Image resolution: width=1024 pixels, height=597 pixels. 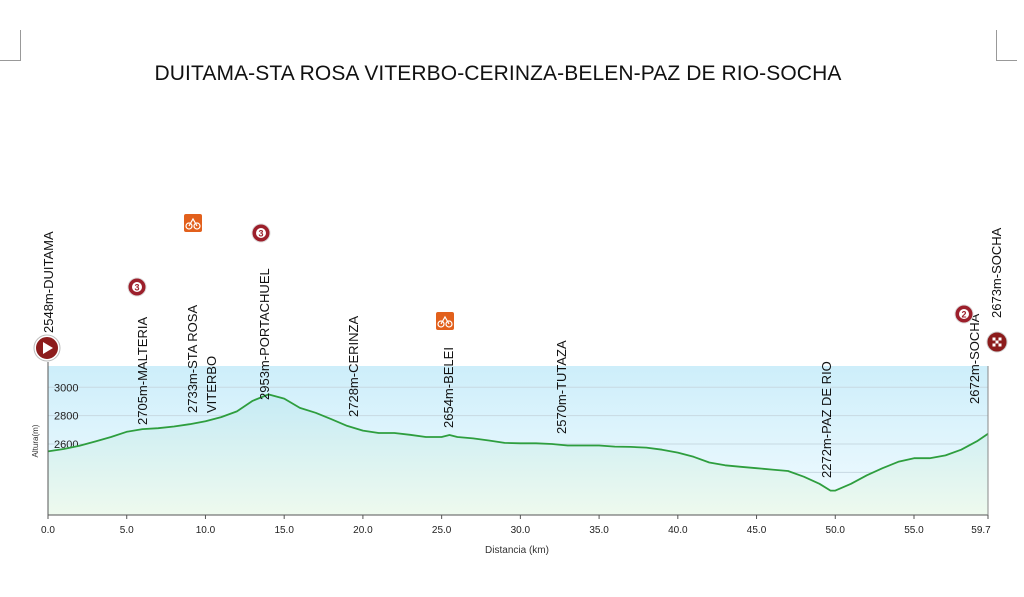 What do you see at coordinates (981, 530) in the screenshot?
I see `x-tick-label: 59.7` at bounding box center [981, 530].